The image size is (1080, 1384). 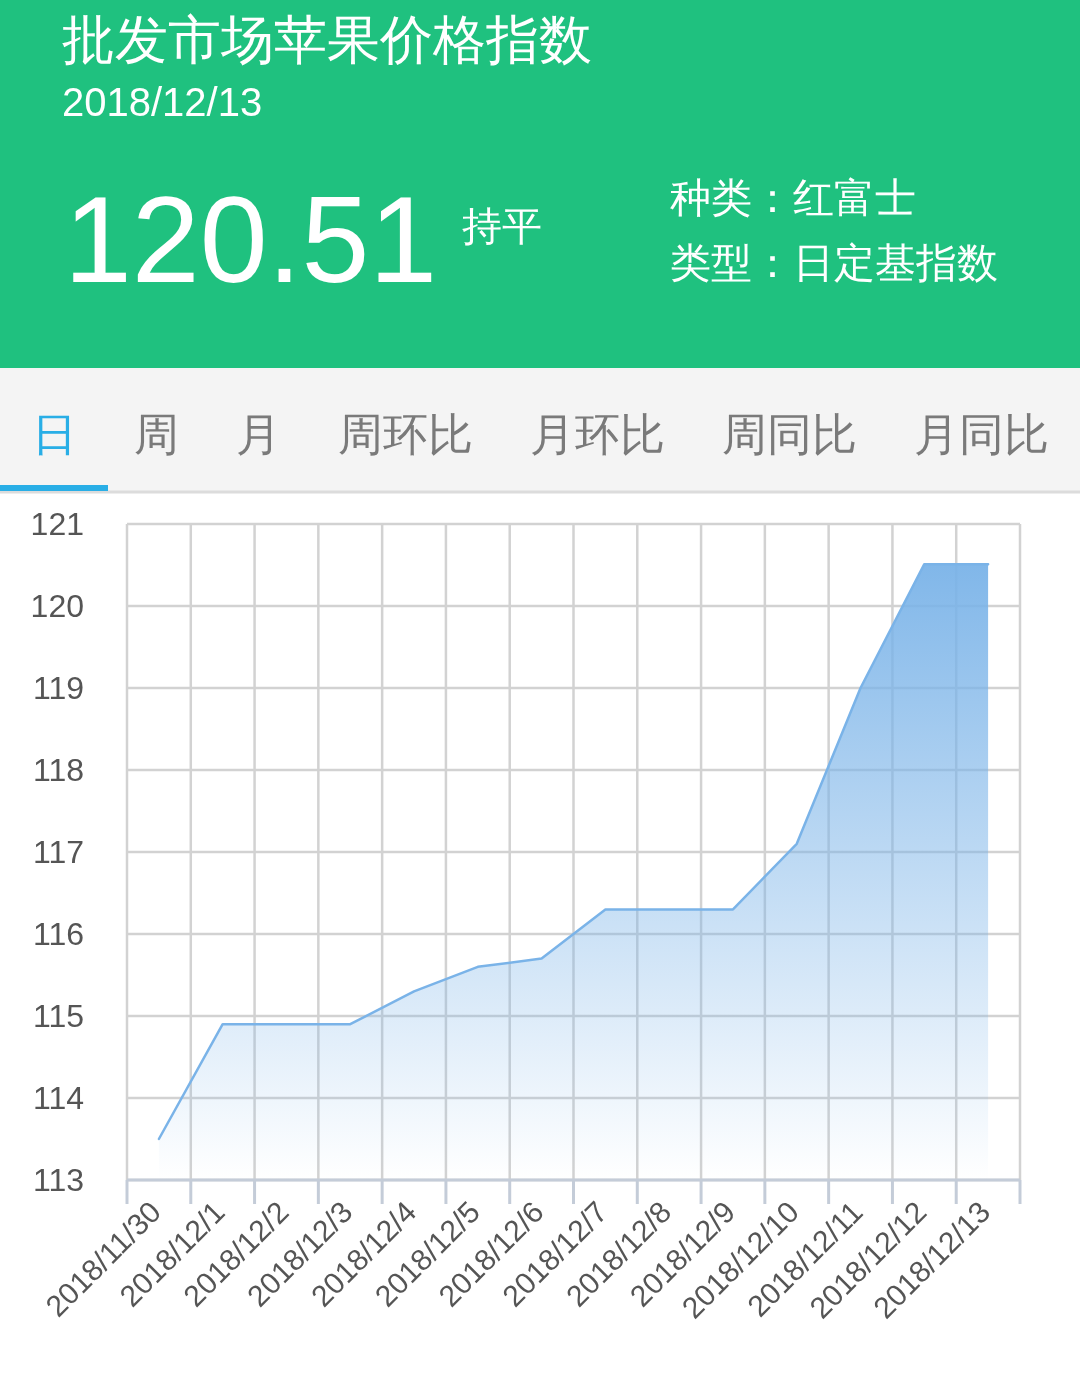 What do you see at coordinates (981, 434) in the screenshot?
I see `text: 月同比` at bounding box center [981, 434].